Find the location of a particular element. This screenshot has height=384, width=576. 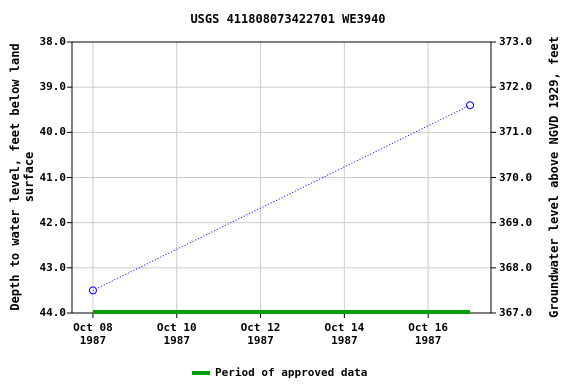

y2-tick-label: 372.0 is located at coordinates (516, 87).